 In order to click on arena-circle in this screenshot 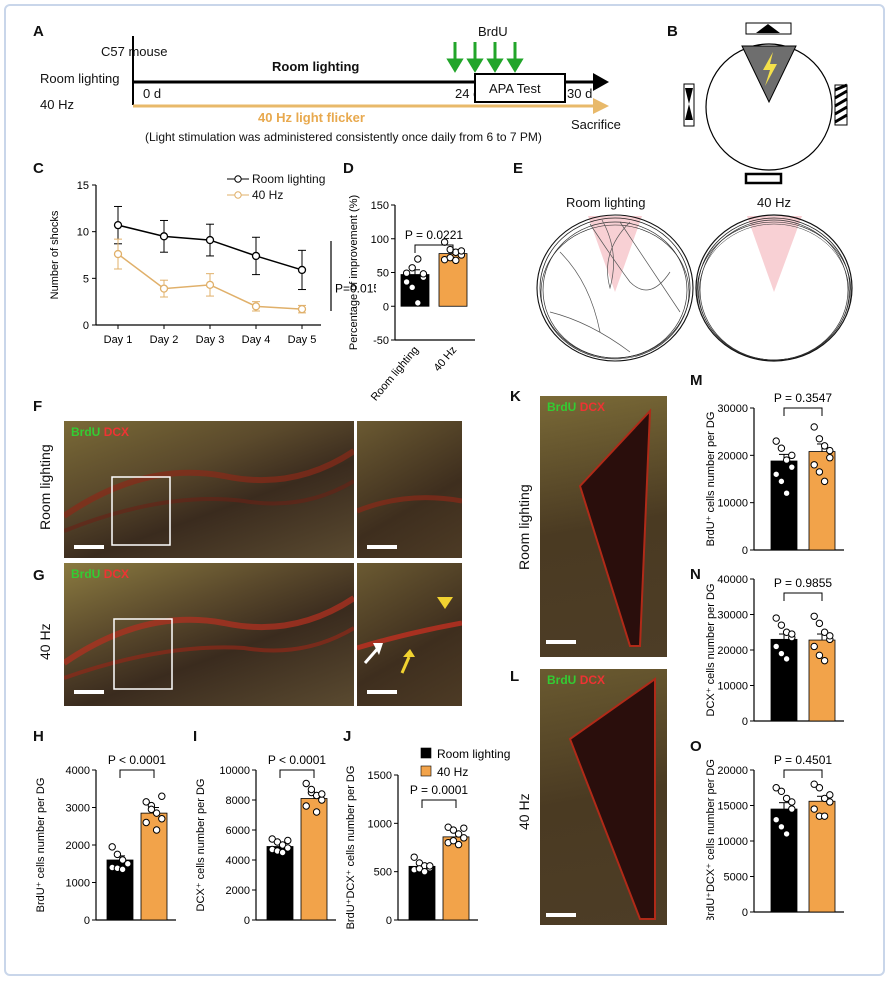, I will do `click(769, 107)`.